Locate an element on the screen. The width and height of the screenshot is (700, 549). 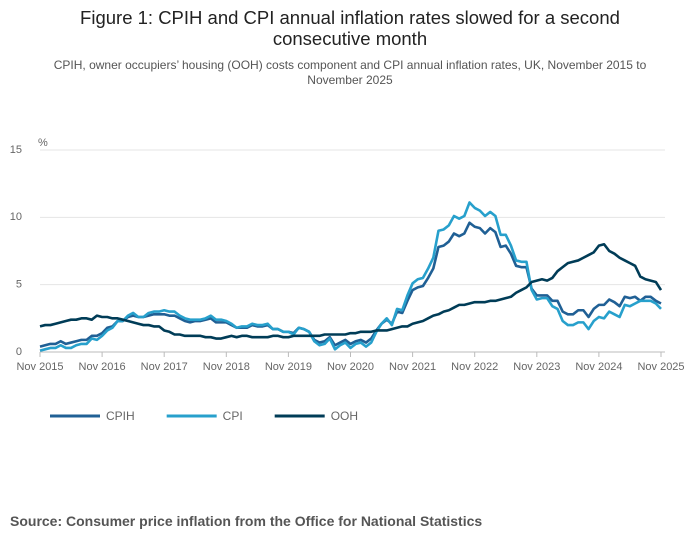
y-tick-label: 0 is located at coordinates (19, 352).